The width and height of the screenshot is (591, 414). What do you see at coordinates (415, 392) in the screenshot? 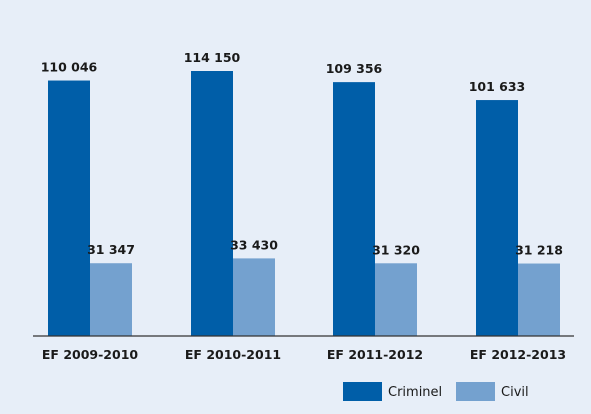
I see `legend-label-criminel: Criminel` at bounding box center [415, 392].